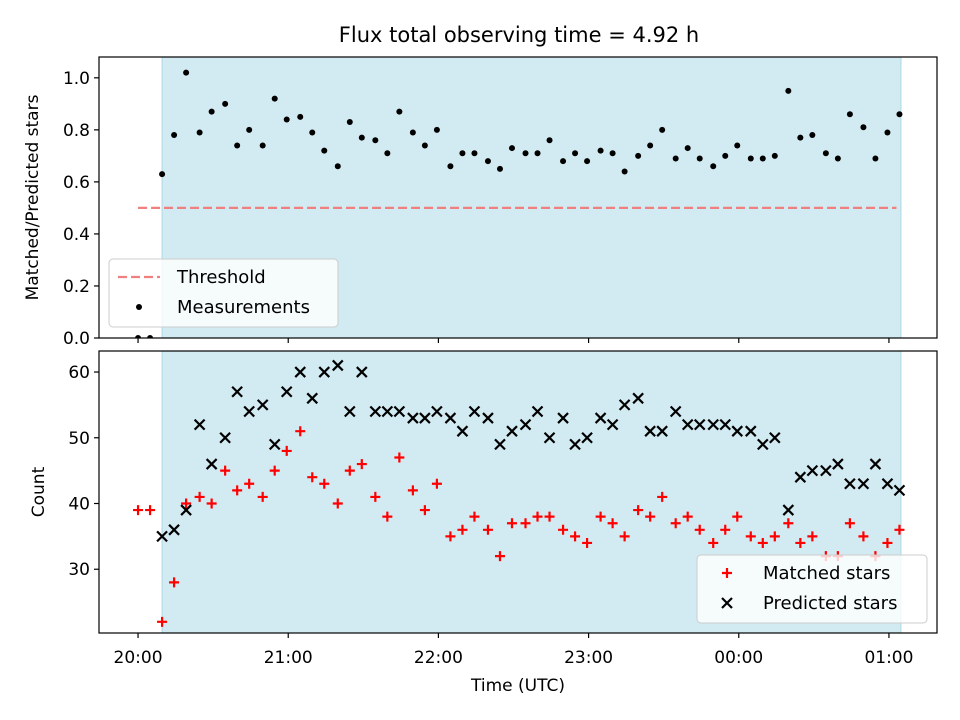 The image size is (960, 720). What do you see at coordinates (76, 79) in the screenshot?
I see `y-tick-label: 1.0` at bounding box center [76, 79].